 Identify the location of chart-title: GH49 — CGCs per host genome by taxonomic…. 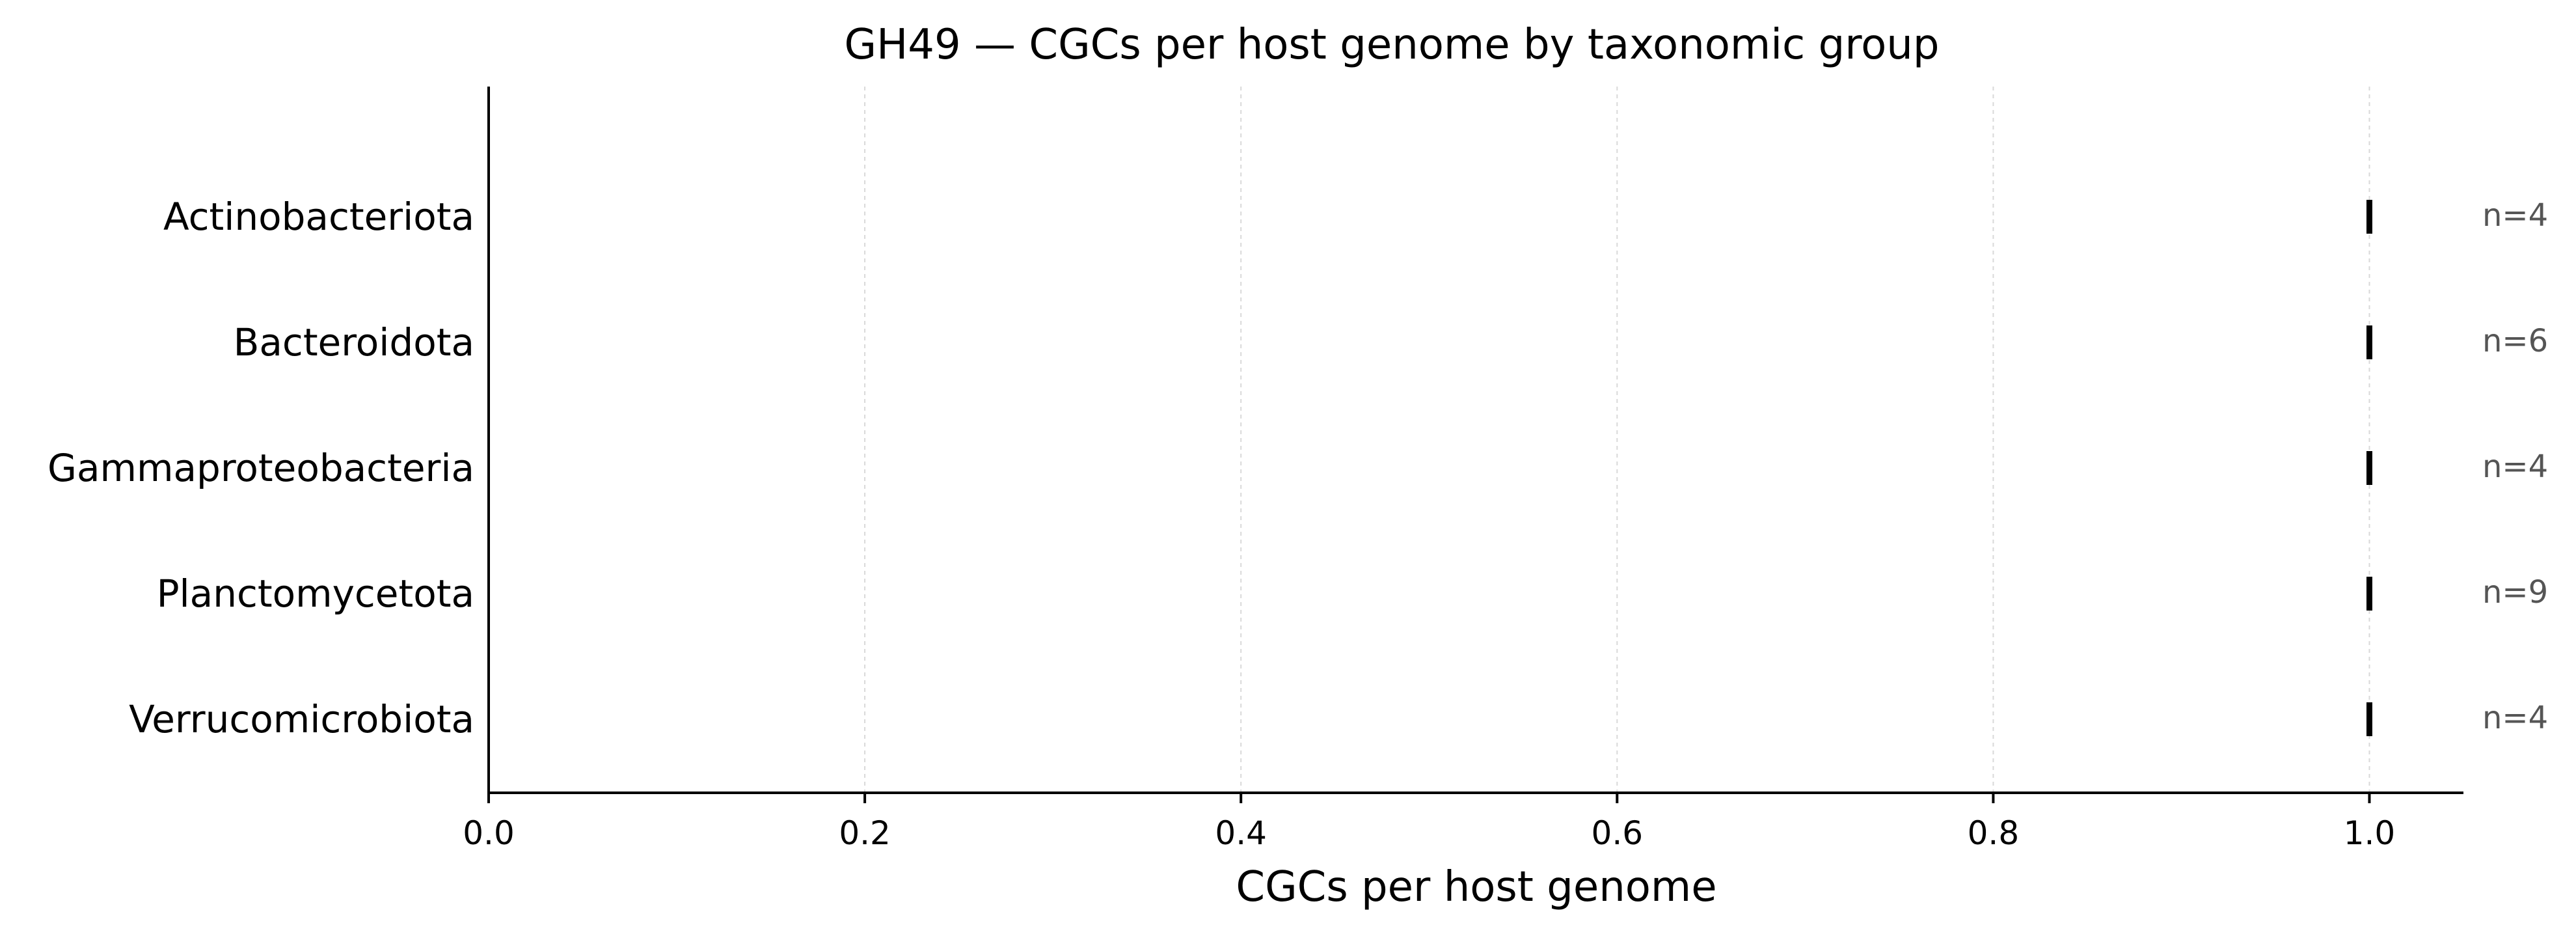
(1392, 45).